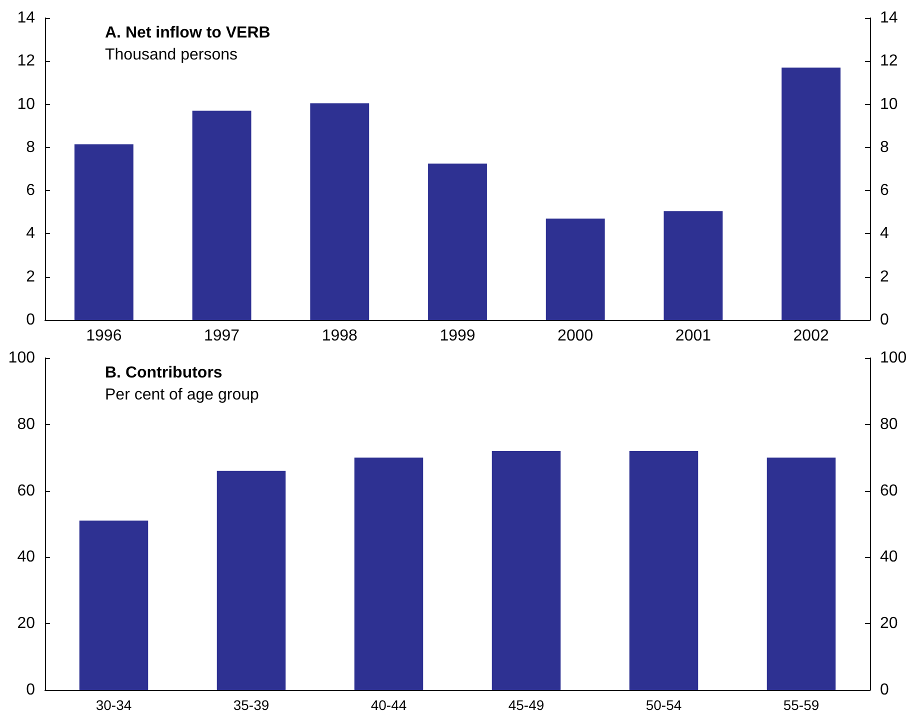 This screenshot has width=920, height=716. Describe the element at coordinates (388, 705) in the screenshot. I see `x-tick-label: 40-44` at that location.